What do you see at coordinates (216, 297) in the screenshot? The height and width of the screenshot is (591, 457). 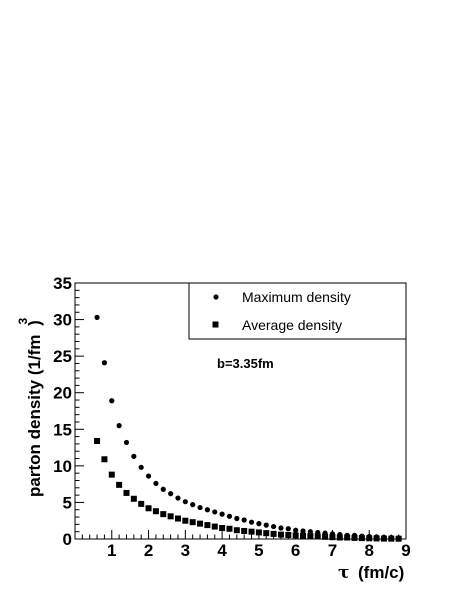 I see `legend-marker-maximum` at bounding box center [216, 297].